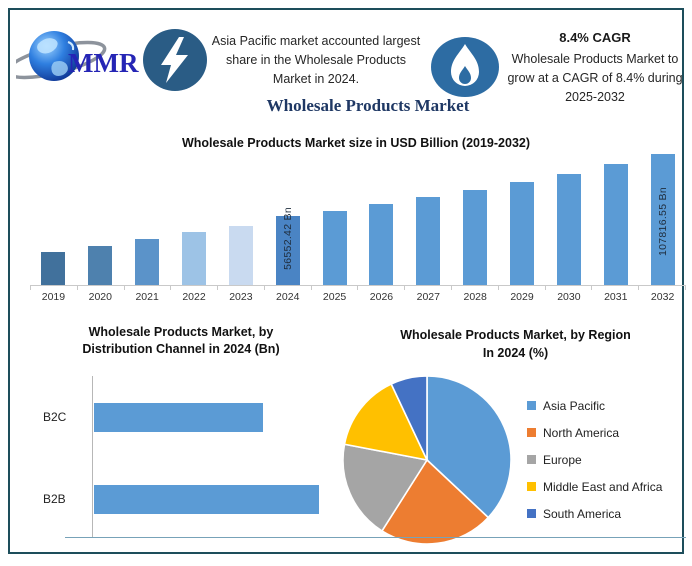 The image size is (692, 566). I want to click on bar-value-label: 56552.42 Bn, so click(287, 238).